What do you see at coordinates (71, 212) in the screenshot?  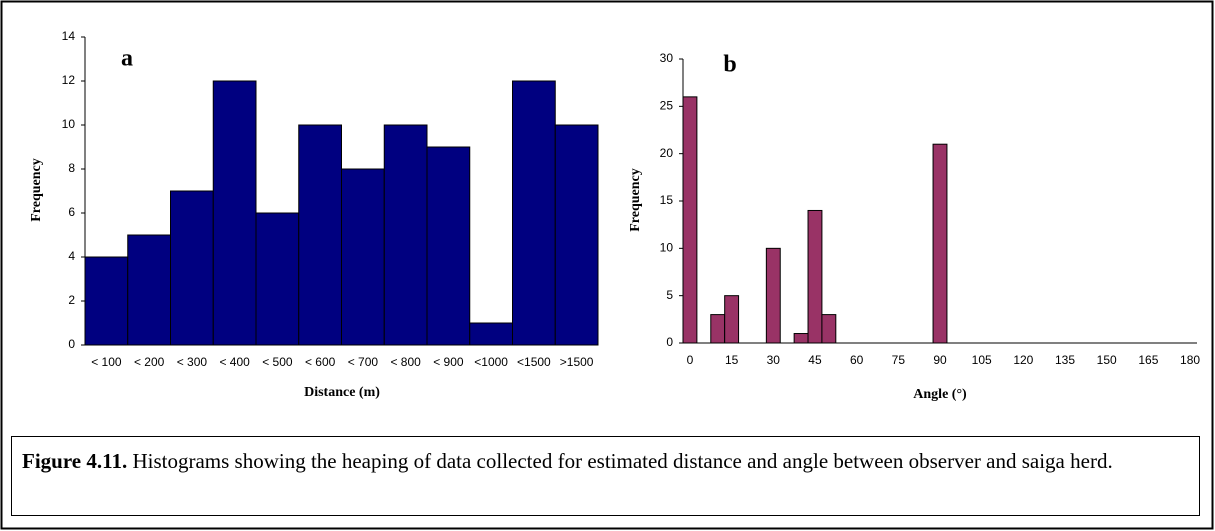 I see `y-tick-label: 6` at bounding box center [71, 212].